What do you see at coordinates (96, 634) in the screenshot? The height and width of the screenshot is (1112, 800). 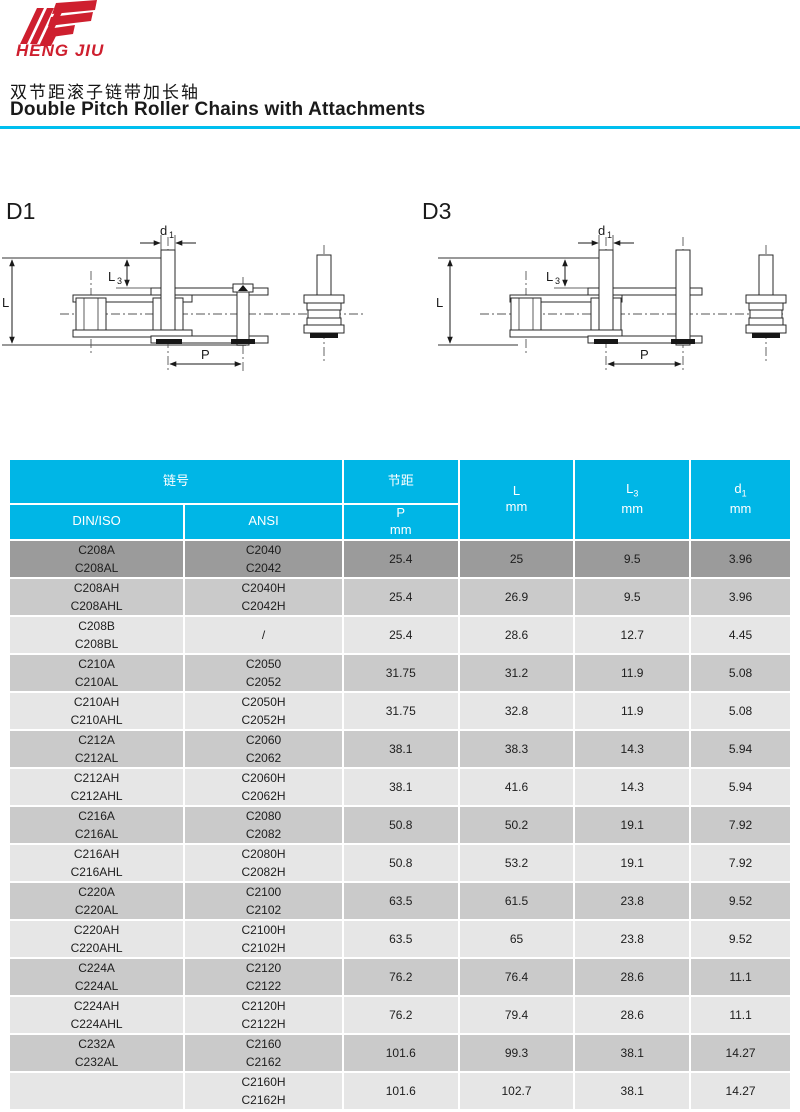 I see `cell-din-iso: C208B C208BL` at bounding box center [96, 634].